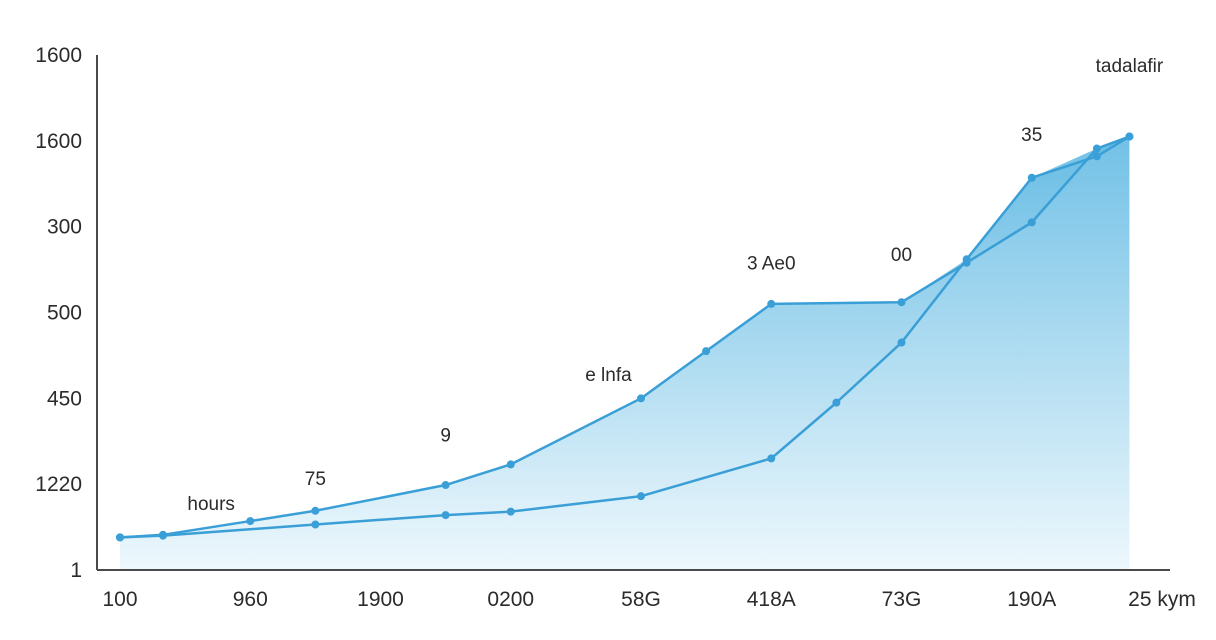  Describe the element at coordinates (64, 227) in the screenshot. I see `y-tick-label: 300` at that location.